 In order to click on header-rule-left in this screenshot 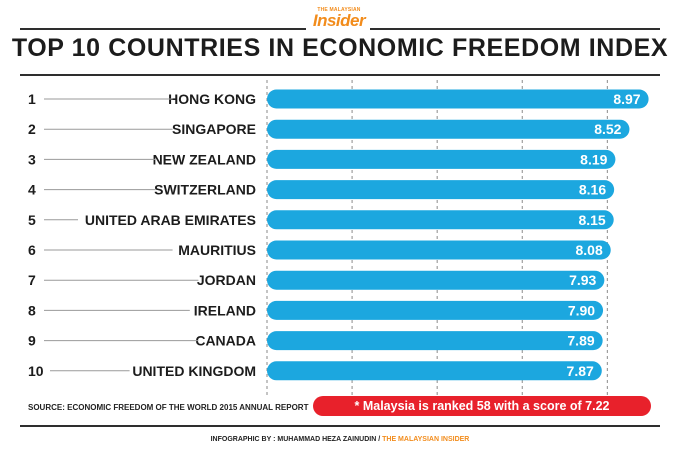, I will do `click(163, 29)`.